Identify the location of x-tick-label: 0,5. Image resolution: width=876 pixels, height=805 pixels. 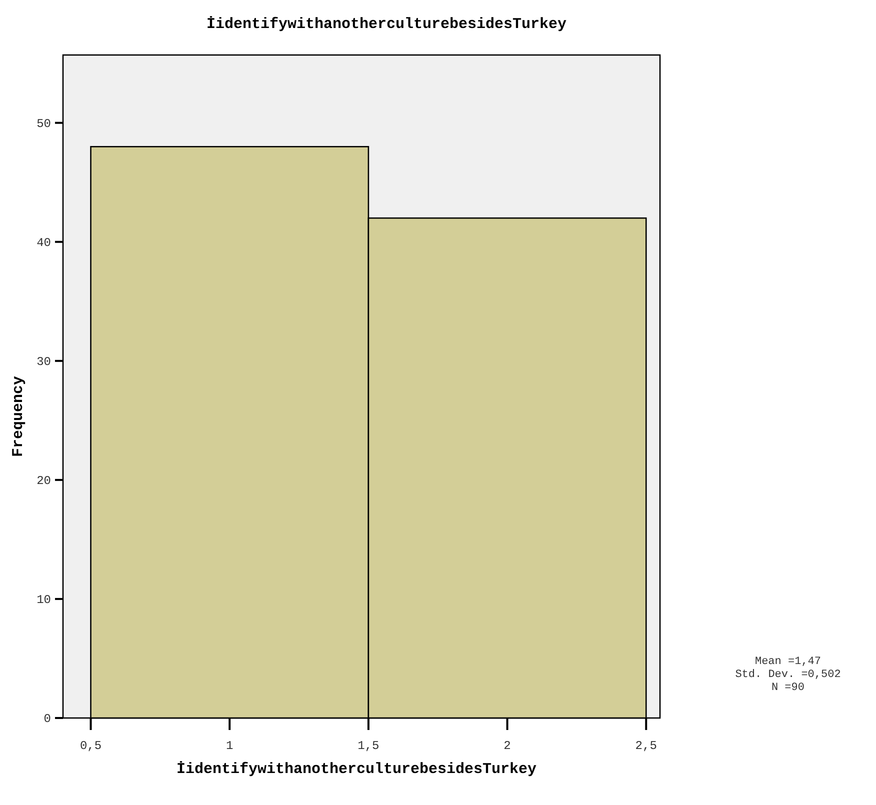
(91, 746).